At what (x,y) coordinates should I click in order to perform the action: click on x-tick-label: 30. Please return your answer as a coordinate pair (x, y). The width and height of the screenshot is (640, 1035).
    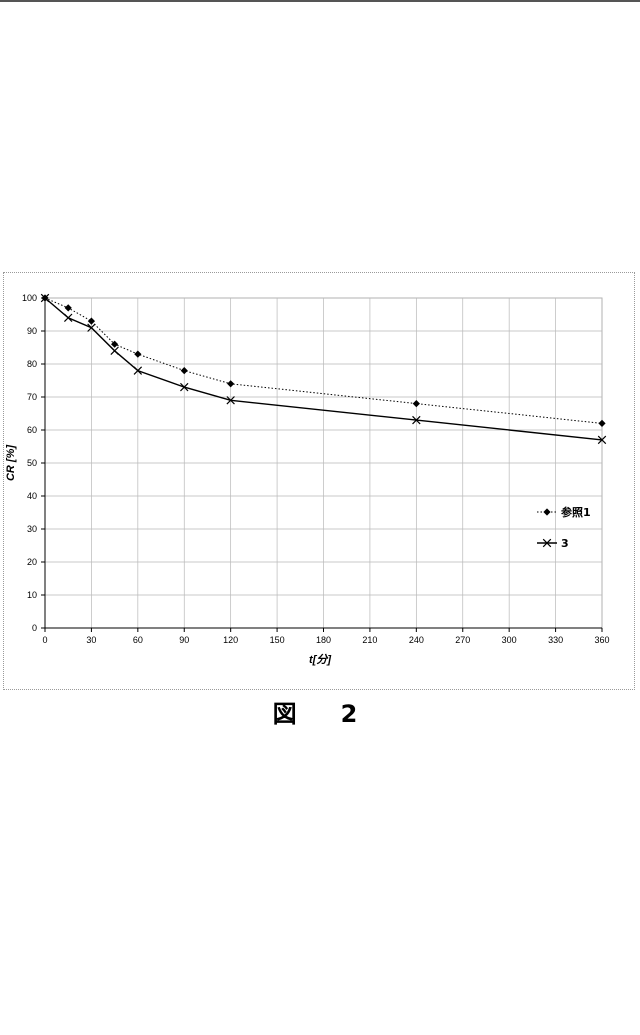
    Looking at the image, I should click on (91, 640).